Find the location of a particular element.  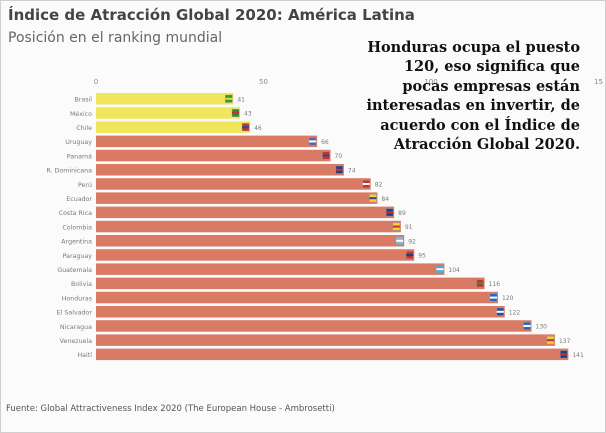

value-label: 116 is located at coordinates (495, 284).